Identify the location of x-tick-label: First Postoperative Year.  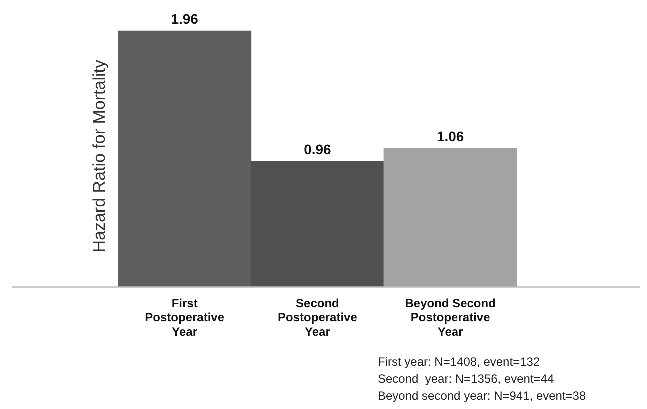
(185, 318).